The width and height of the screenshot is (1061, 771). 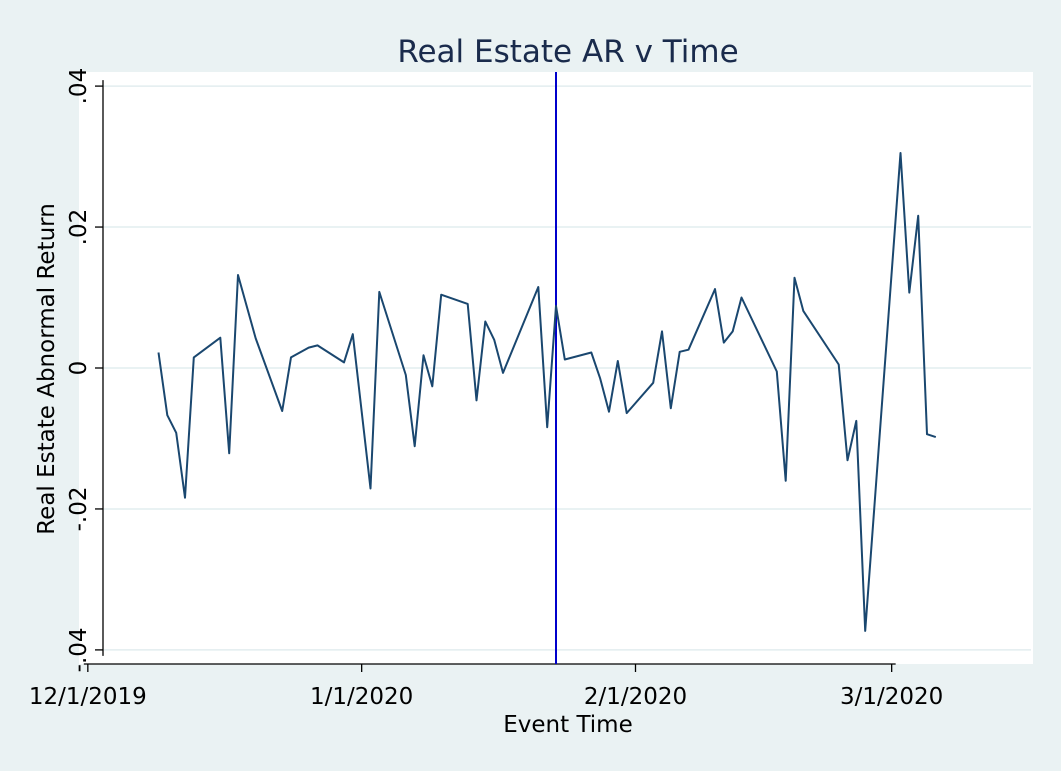 I want to click on x-ticks: 12/1/2019 1/1/2020 2/1/2020 3/1/2020, so click(x=486, y=687).